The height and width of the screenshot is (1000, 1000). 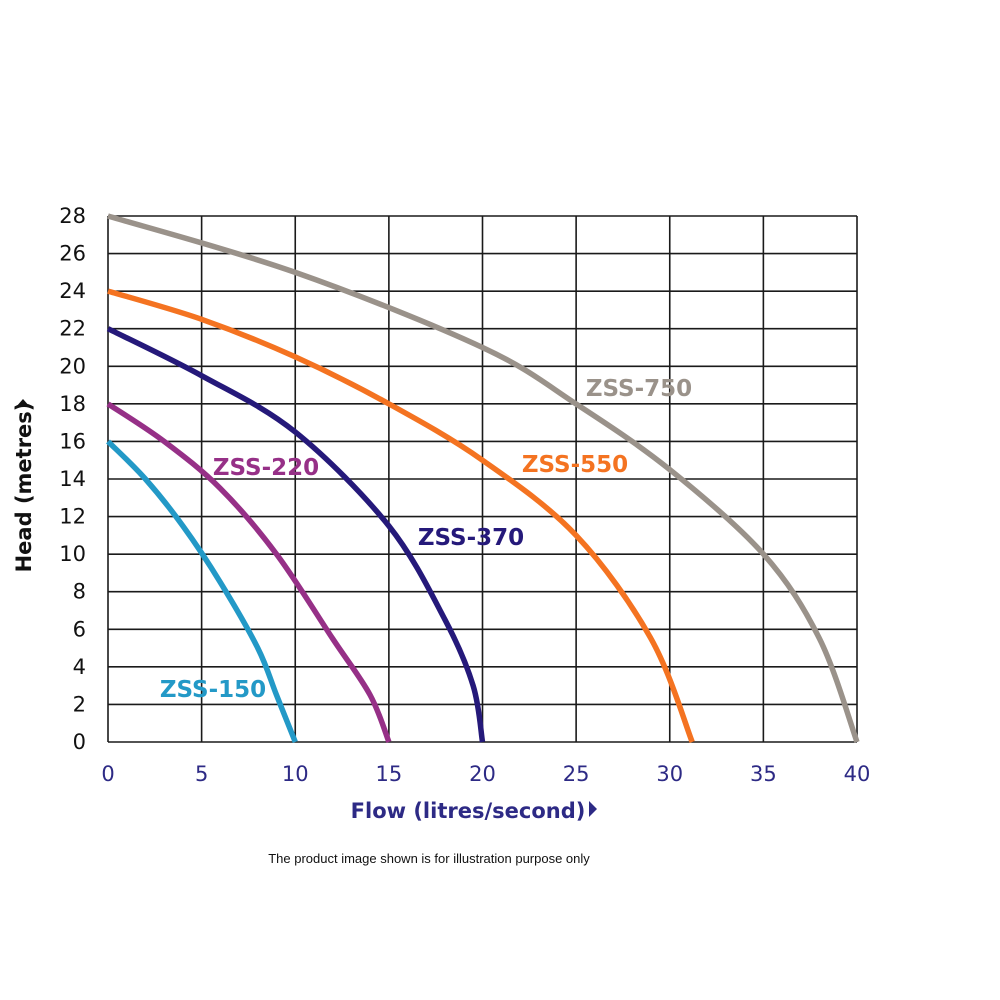 I want to click on y-tick-label: 8, so click(x=79, y=592).